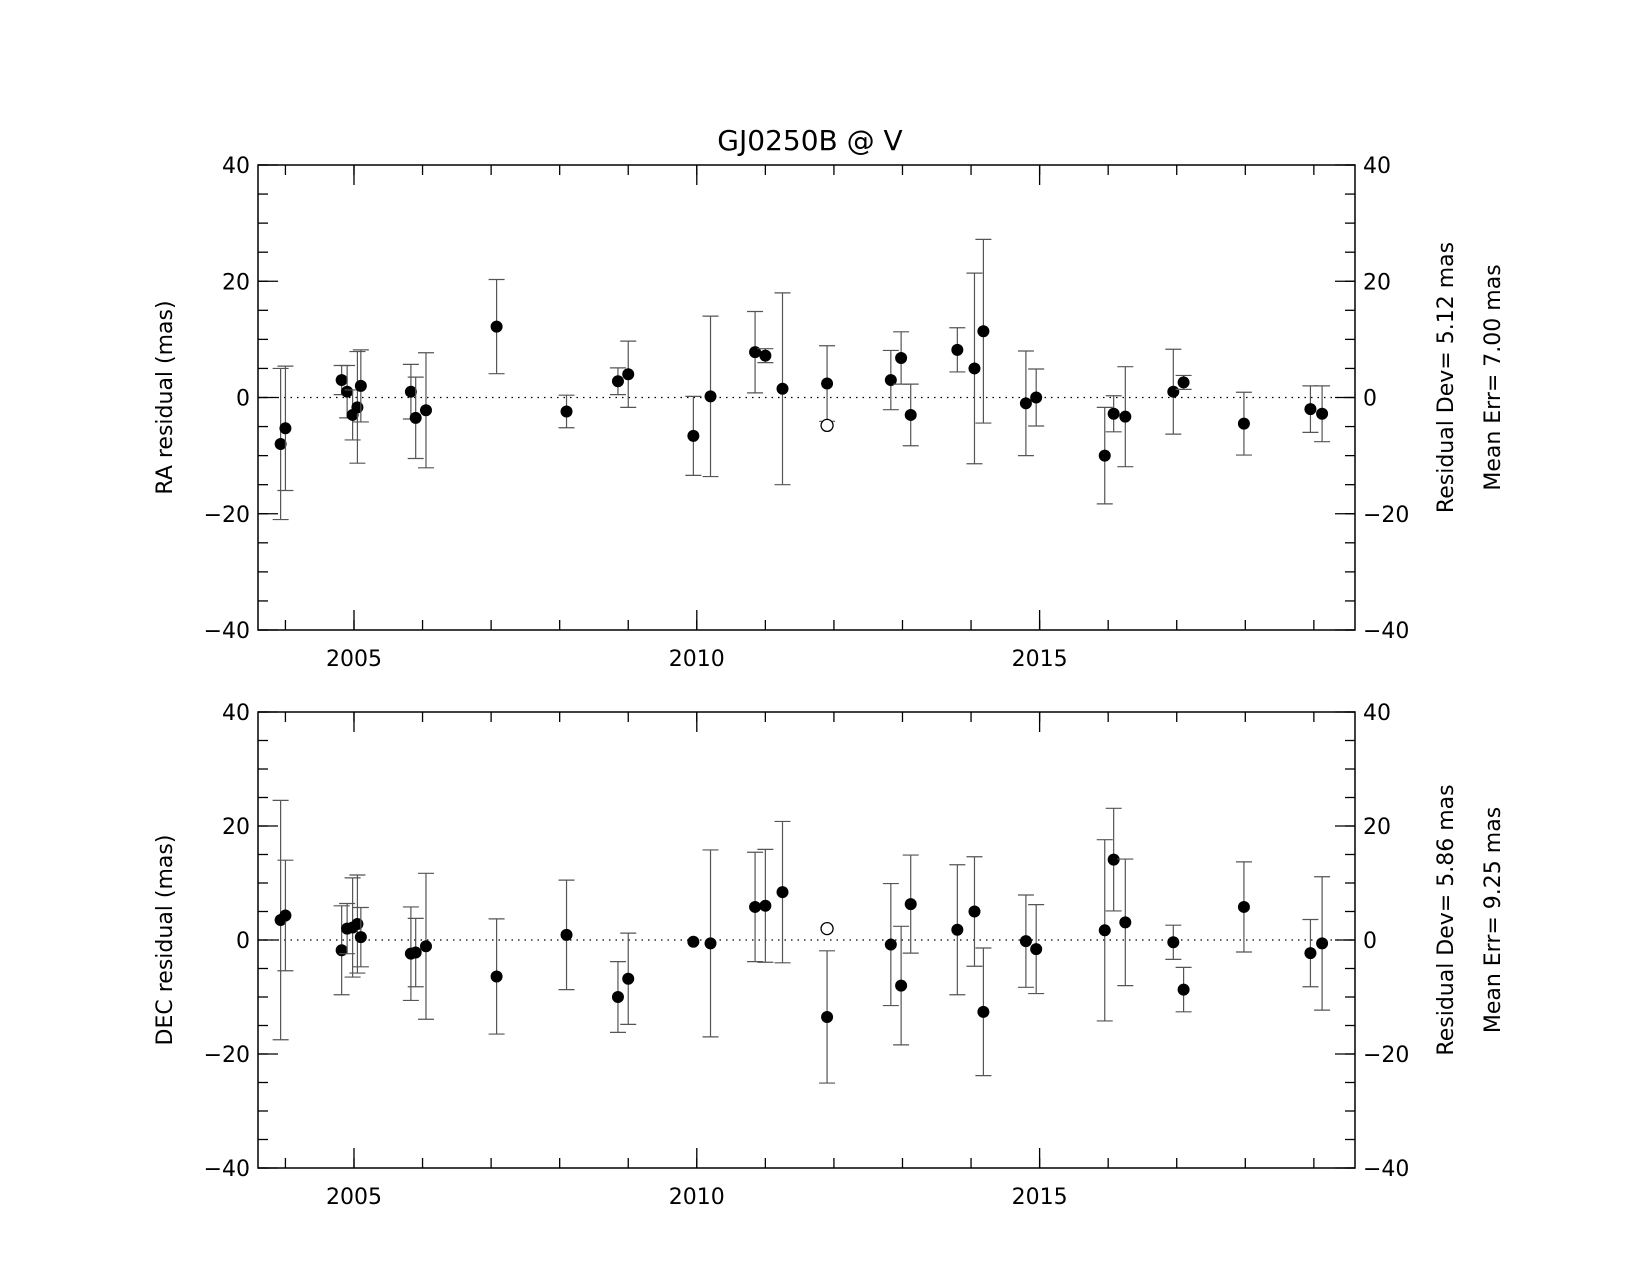 Image resolution: width=1650 pixels, height=1275 pixels. Describe the element at coordinates (1446, 377) in the screenshot. I see `ra-stat-residual-dev: Residual Dev= 5.12 mas` at that location.